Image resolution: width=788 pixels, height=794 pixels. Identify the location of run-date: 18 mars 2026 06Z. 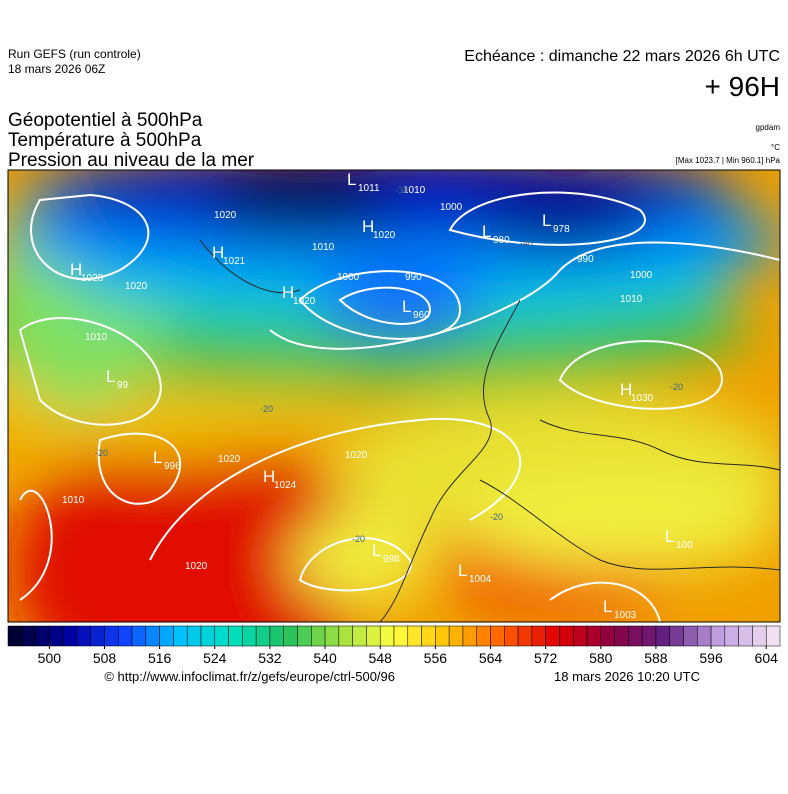
(56, 69).